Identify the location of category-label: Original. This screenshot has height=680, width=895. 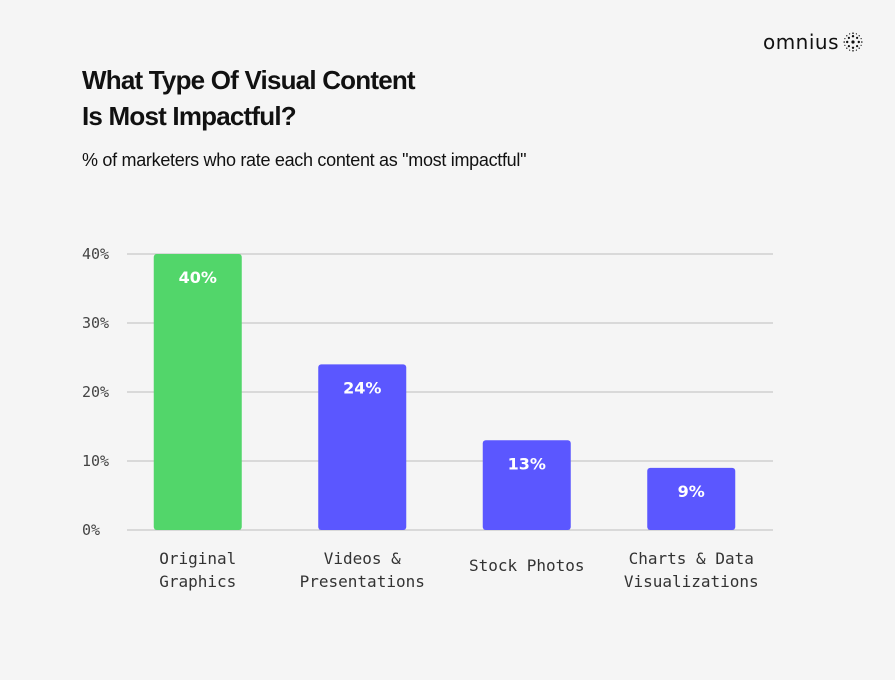
(197, 558).